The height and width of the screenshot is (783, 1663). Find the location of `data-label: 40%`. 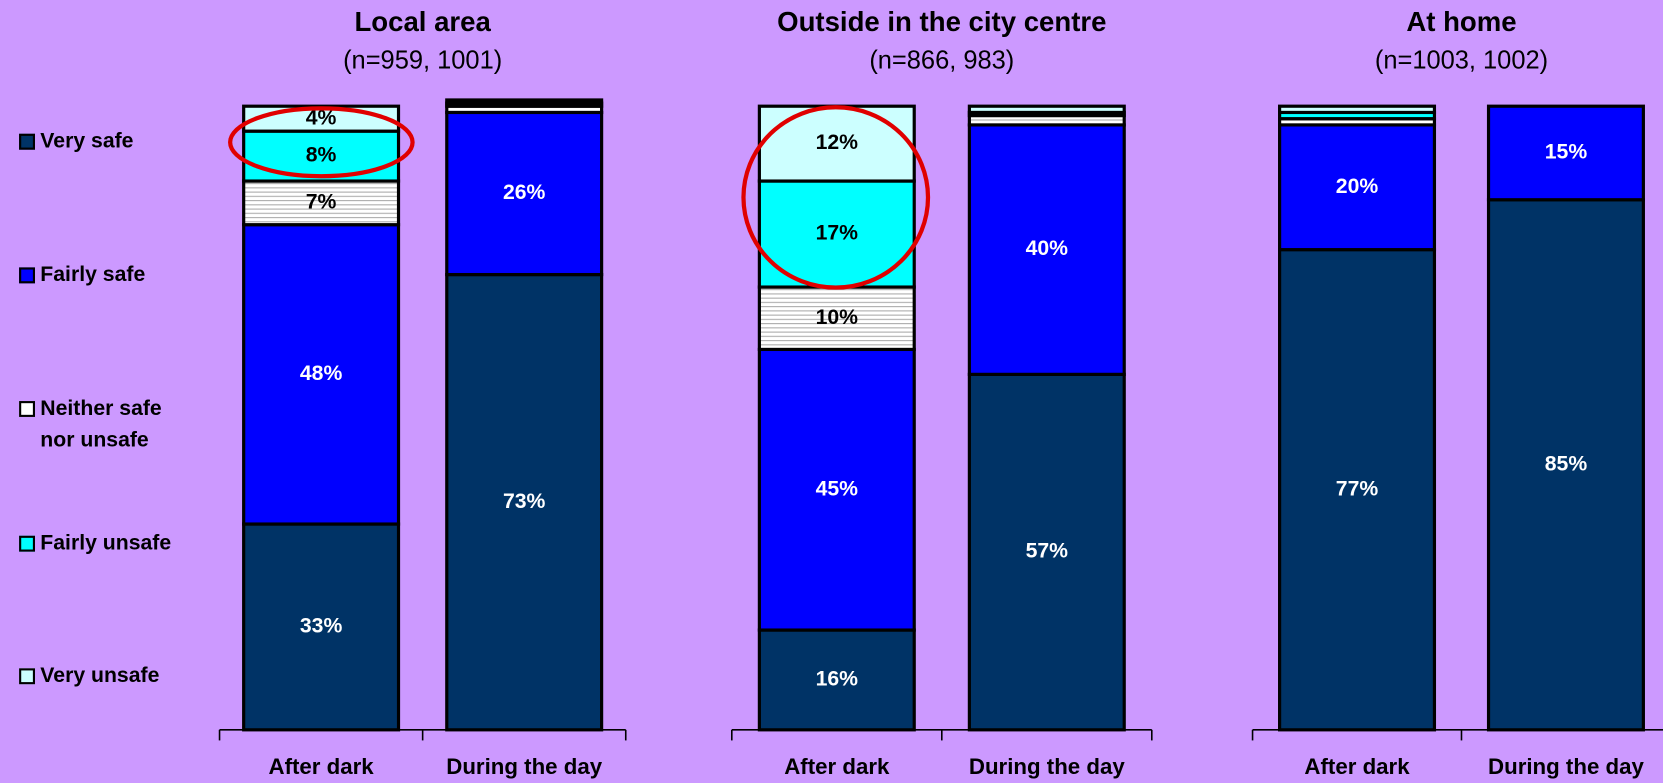

data-label: 40% is located at coordinates (1047, 248).